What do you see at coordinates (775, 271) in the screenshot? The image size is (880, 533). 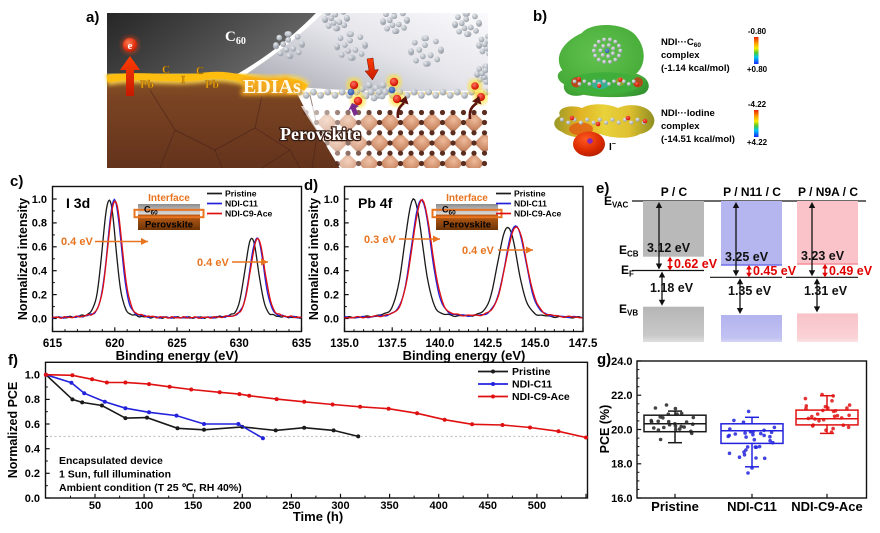 I see `svg-text: 0.45 eV` at bounding box center [775, 271].